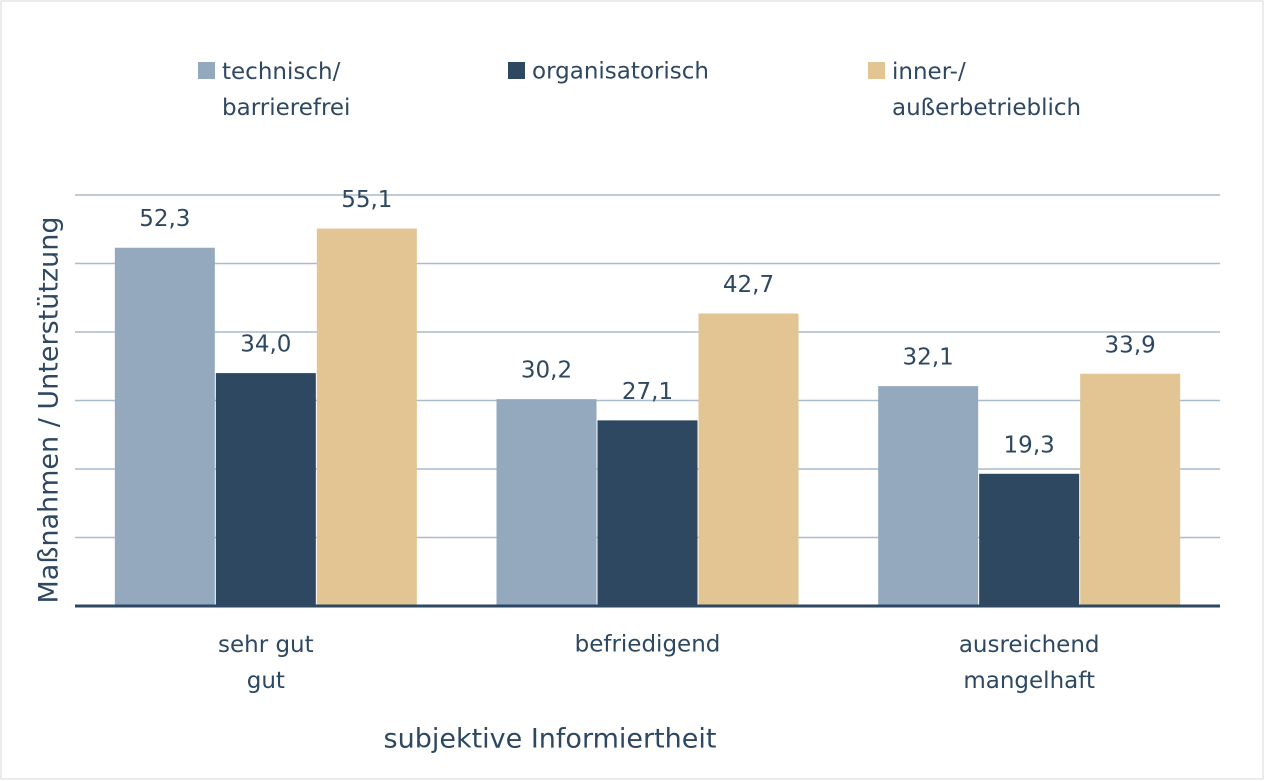  Describe the element at coordinates (1029, 663) in the screenshot. I see `x-tick-label: ausreichend mangelhaft` at that location.